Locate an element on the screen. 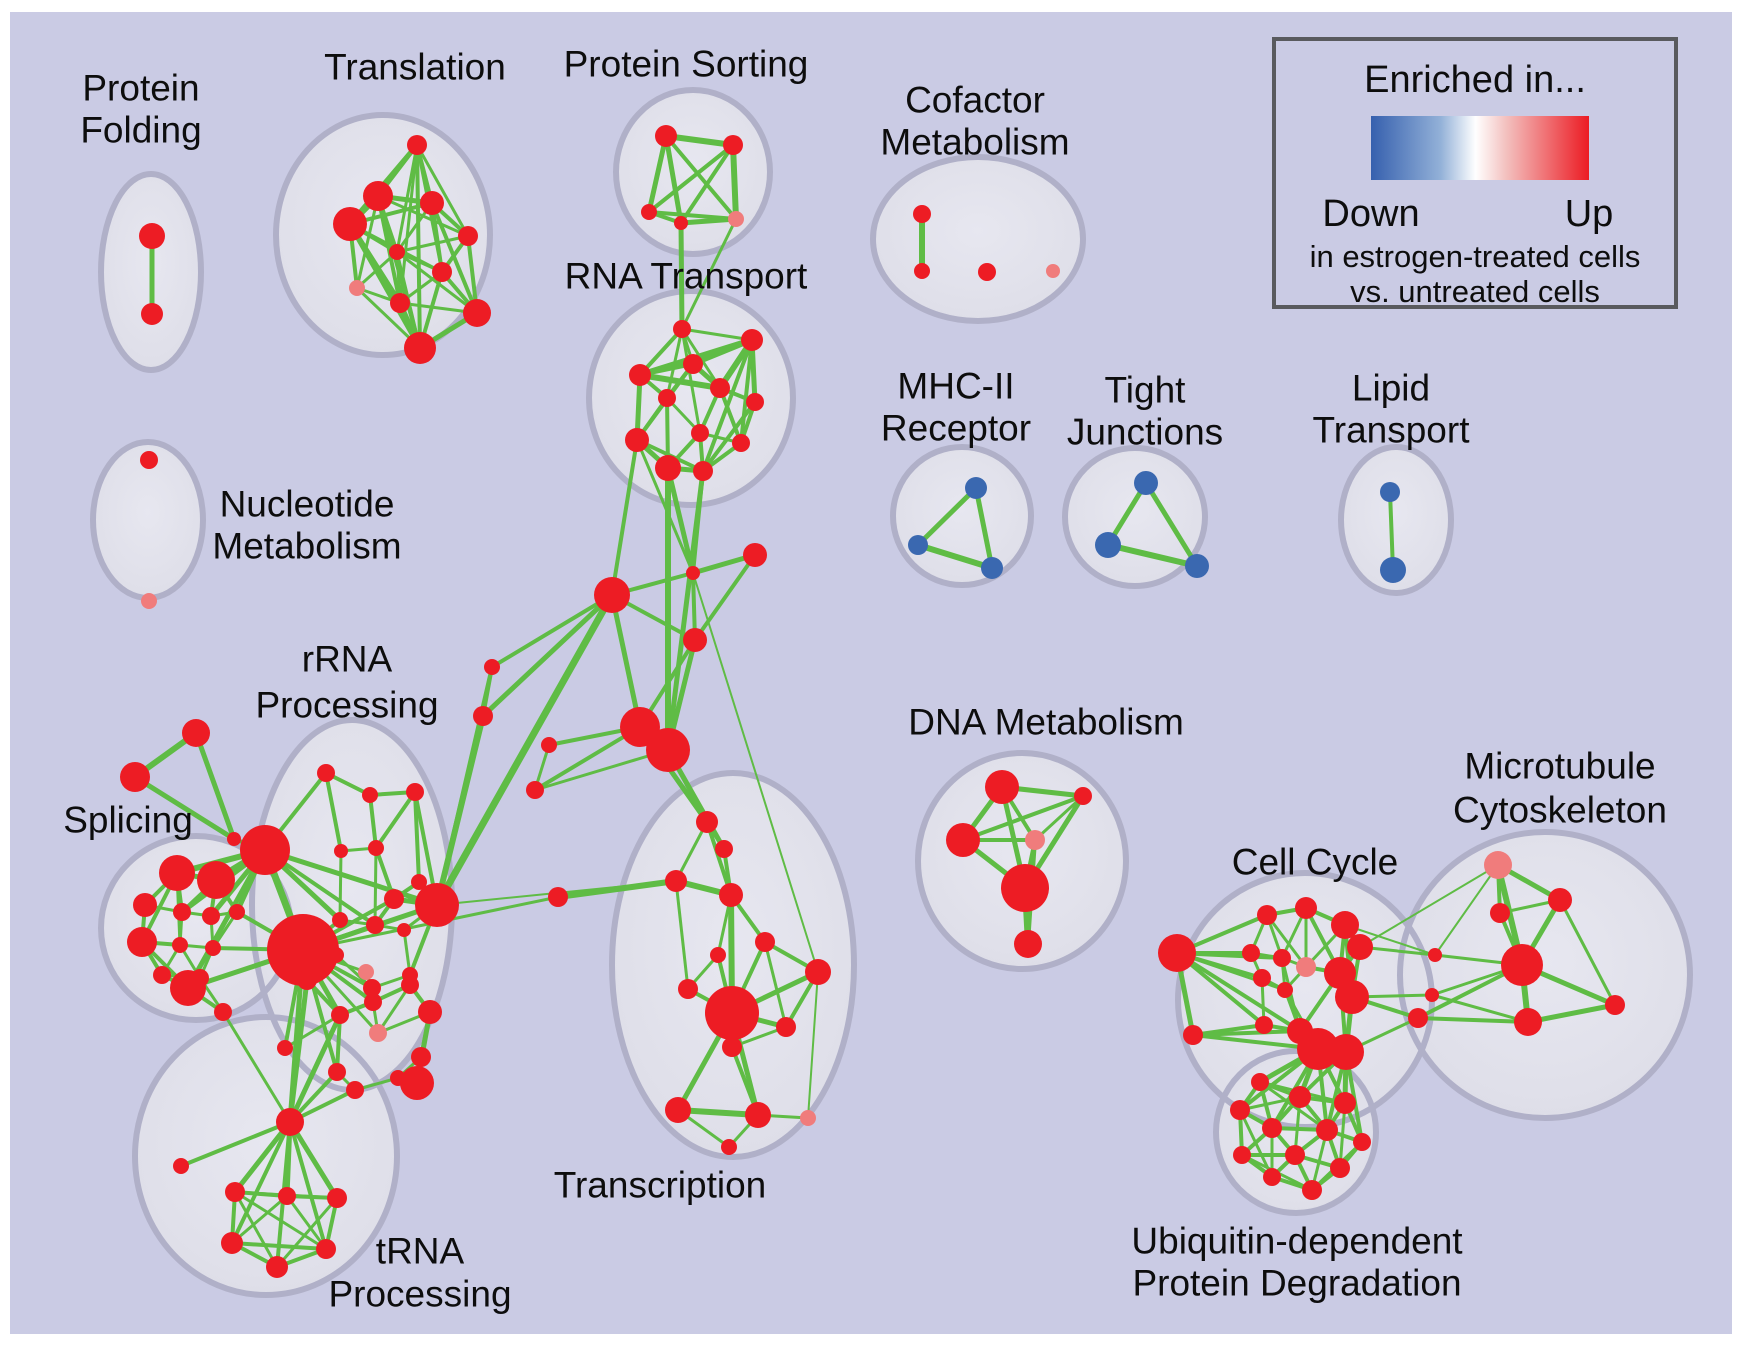  edge-w1-k3 is located at coordinates (1390, 940).